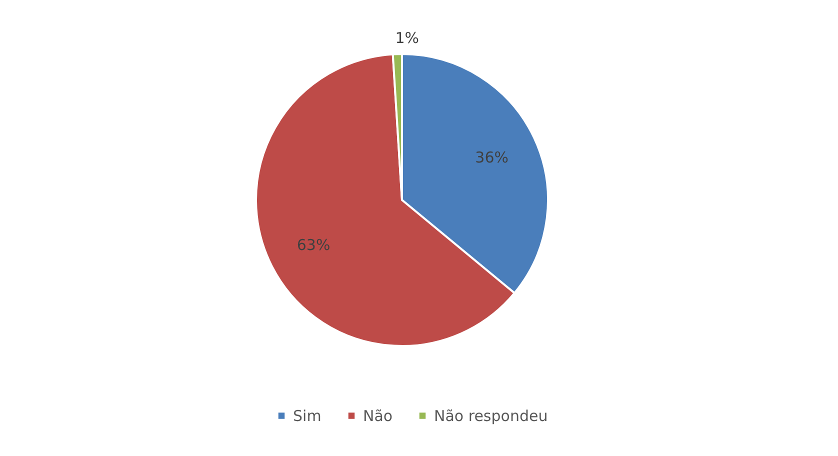 The height and width of the screenshot is (456, 838). What do you see at coordinates (491, 415) in the screenshot?
I see `legend-label: Não respondeu` at bounding box center [491, 415].